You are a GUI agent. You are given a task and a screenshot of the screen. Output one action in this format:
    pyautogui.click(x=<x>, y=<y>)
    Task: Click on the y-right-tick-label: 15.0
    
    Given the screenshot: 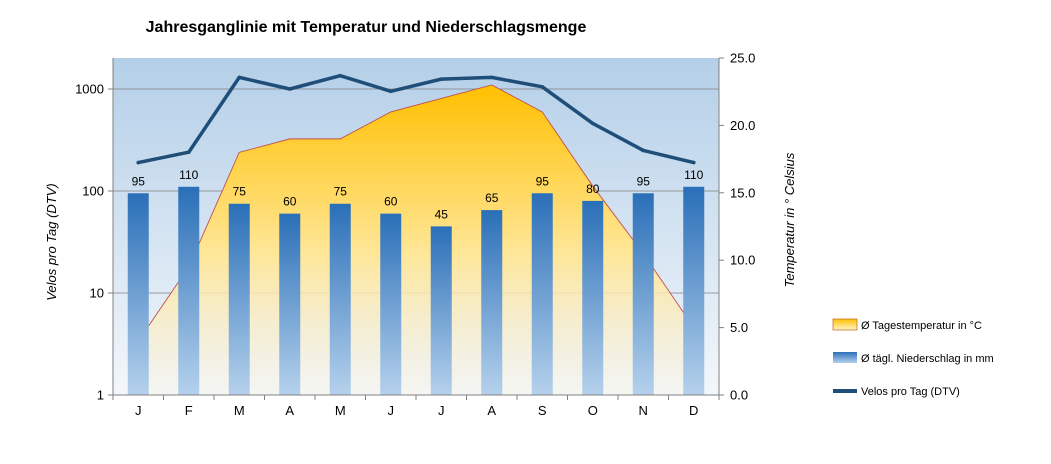 What is the action you would take?
    pyautogui.click(x=742, y=192)
    